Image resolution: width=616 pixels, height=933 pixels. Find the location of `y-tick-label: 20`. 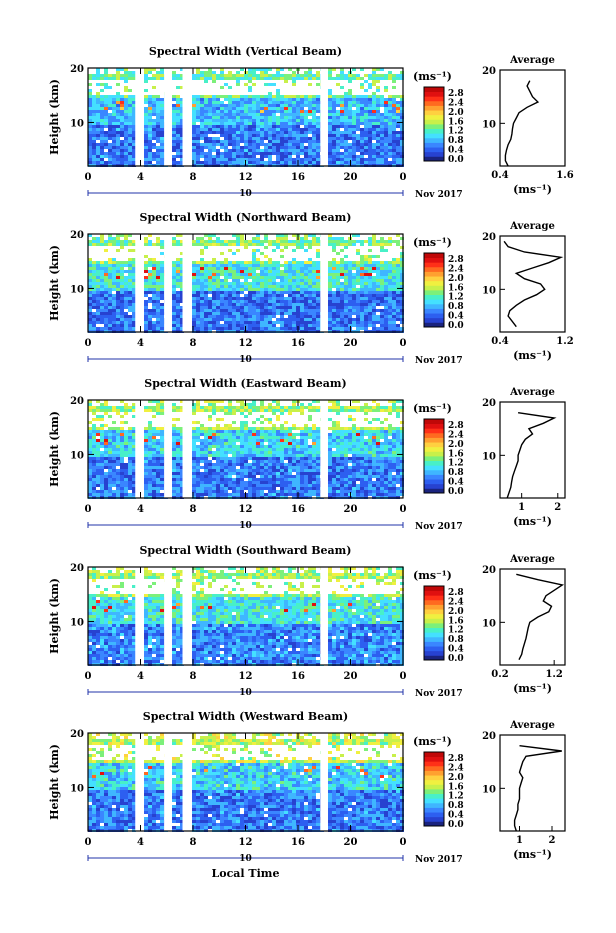

y-tick-label: 20 is located at coordinates (77, 235).